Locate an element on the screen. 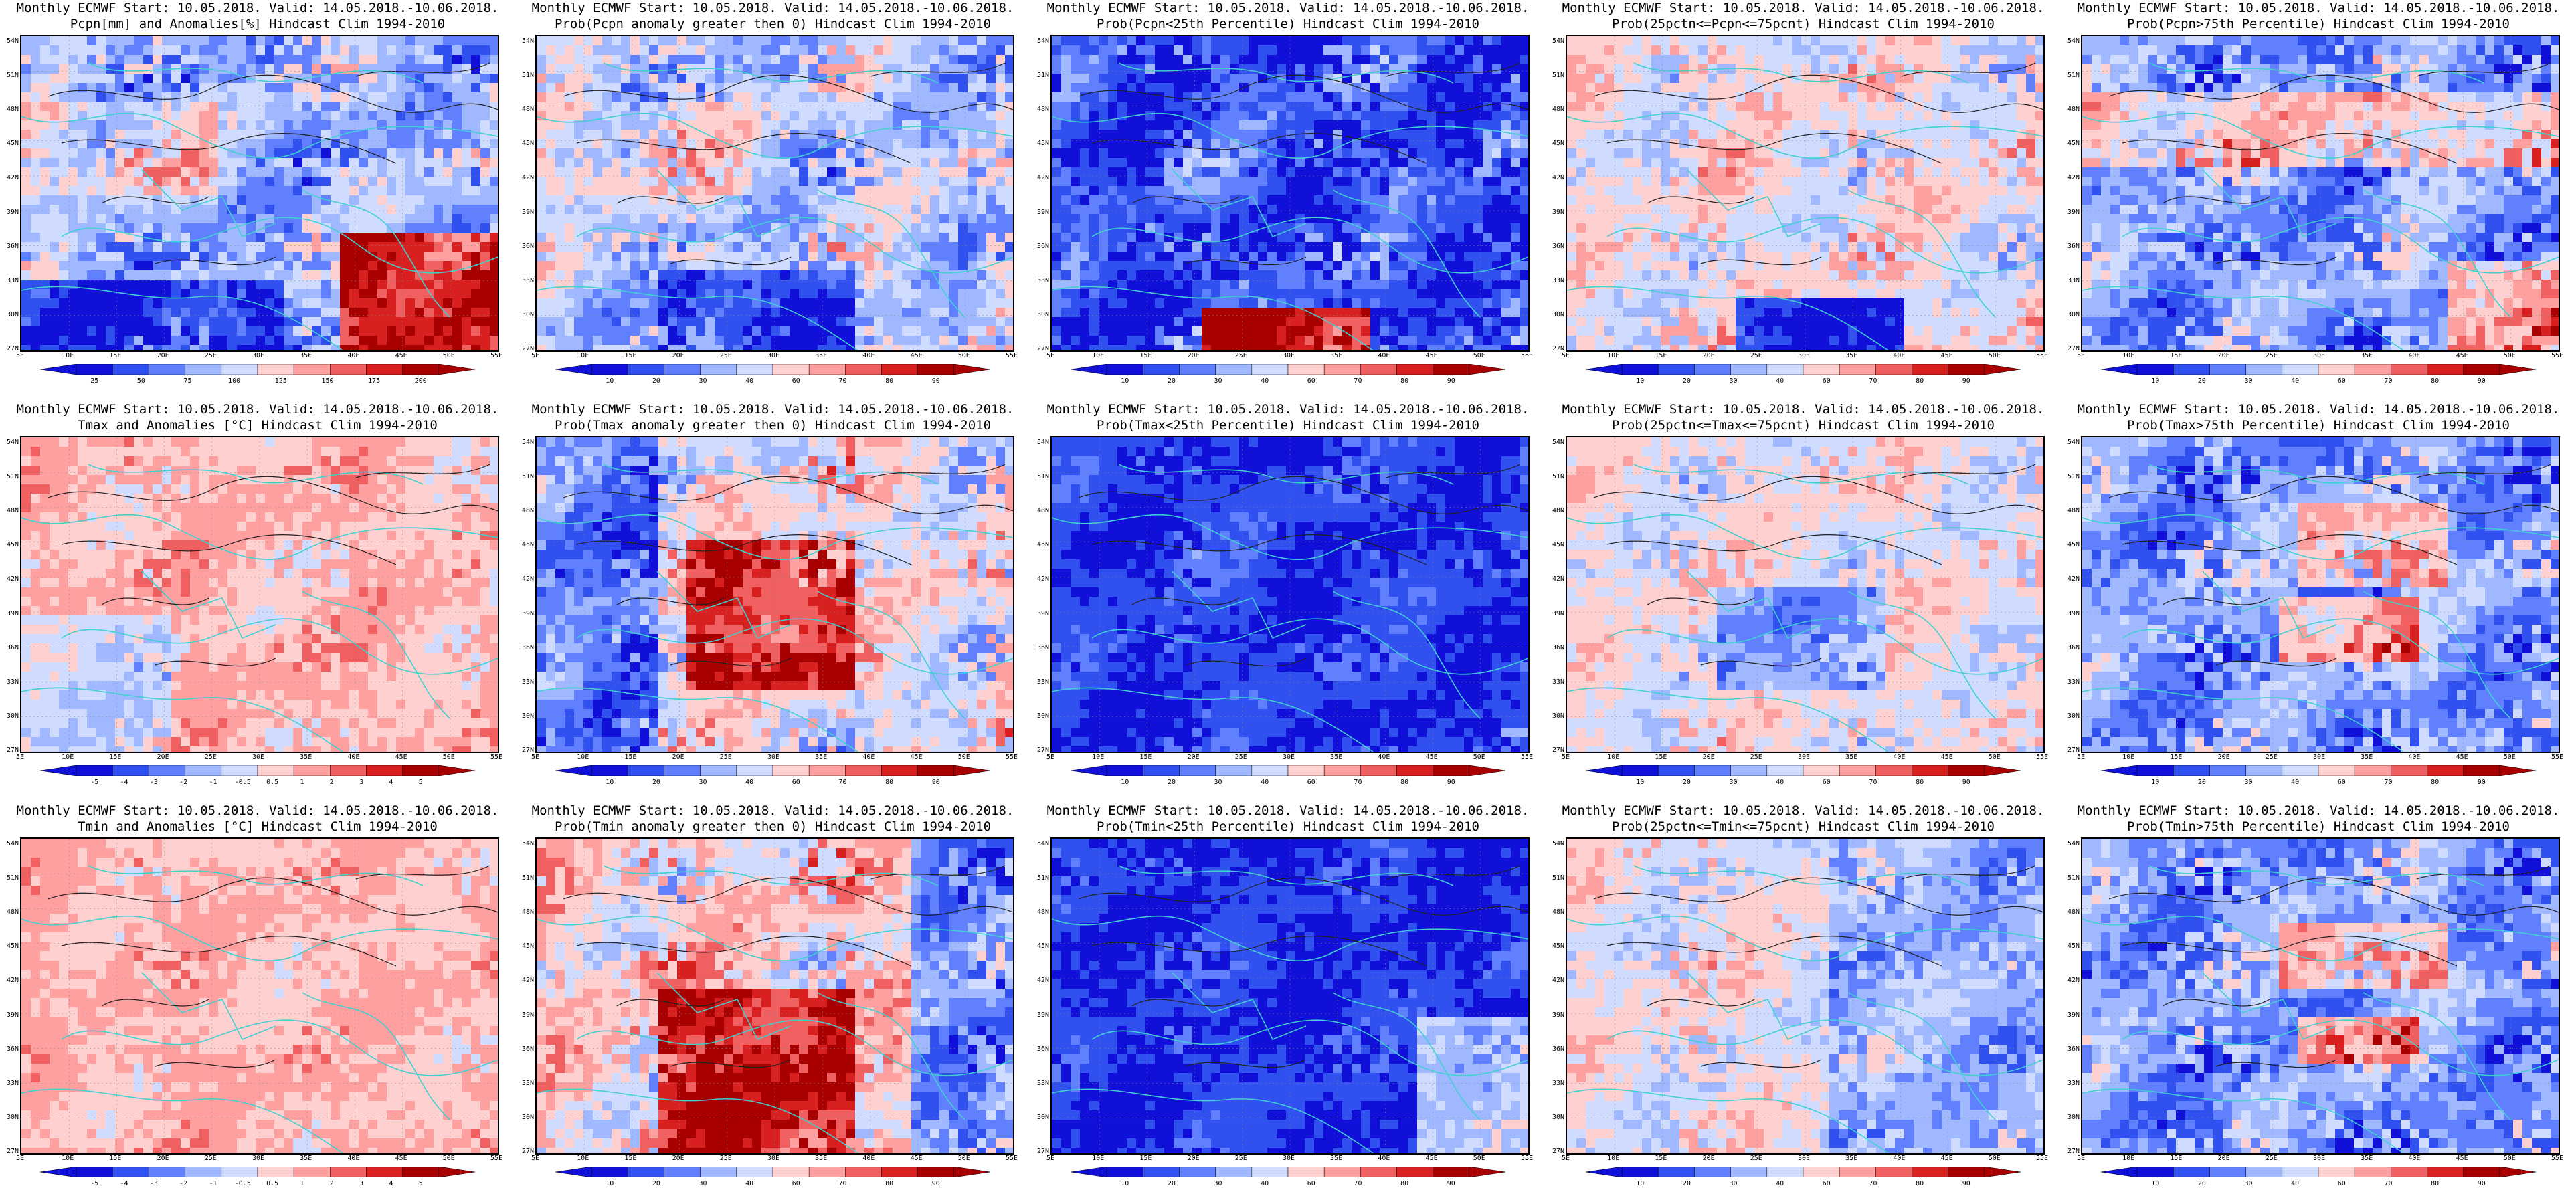 This screenshot has height=1204, width=2576. latitude-label: 33N is located at coordinates (1040, 281).